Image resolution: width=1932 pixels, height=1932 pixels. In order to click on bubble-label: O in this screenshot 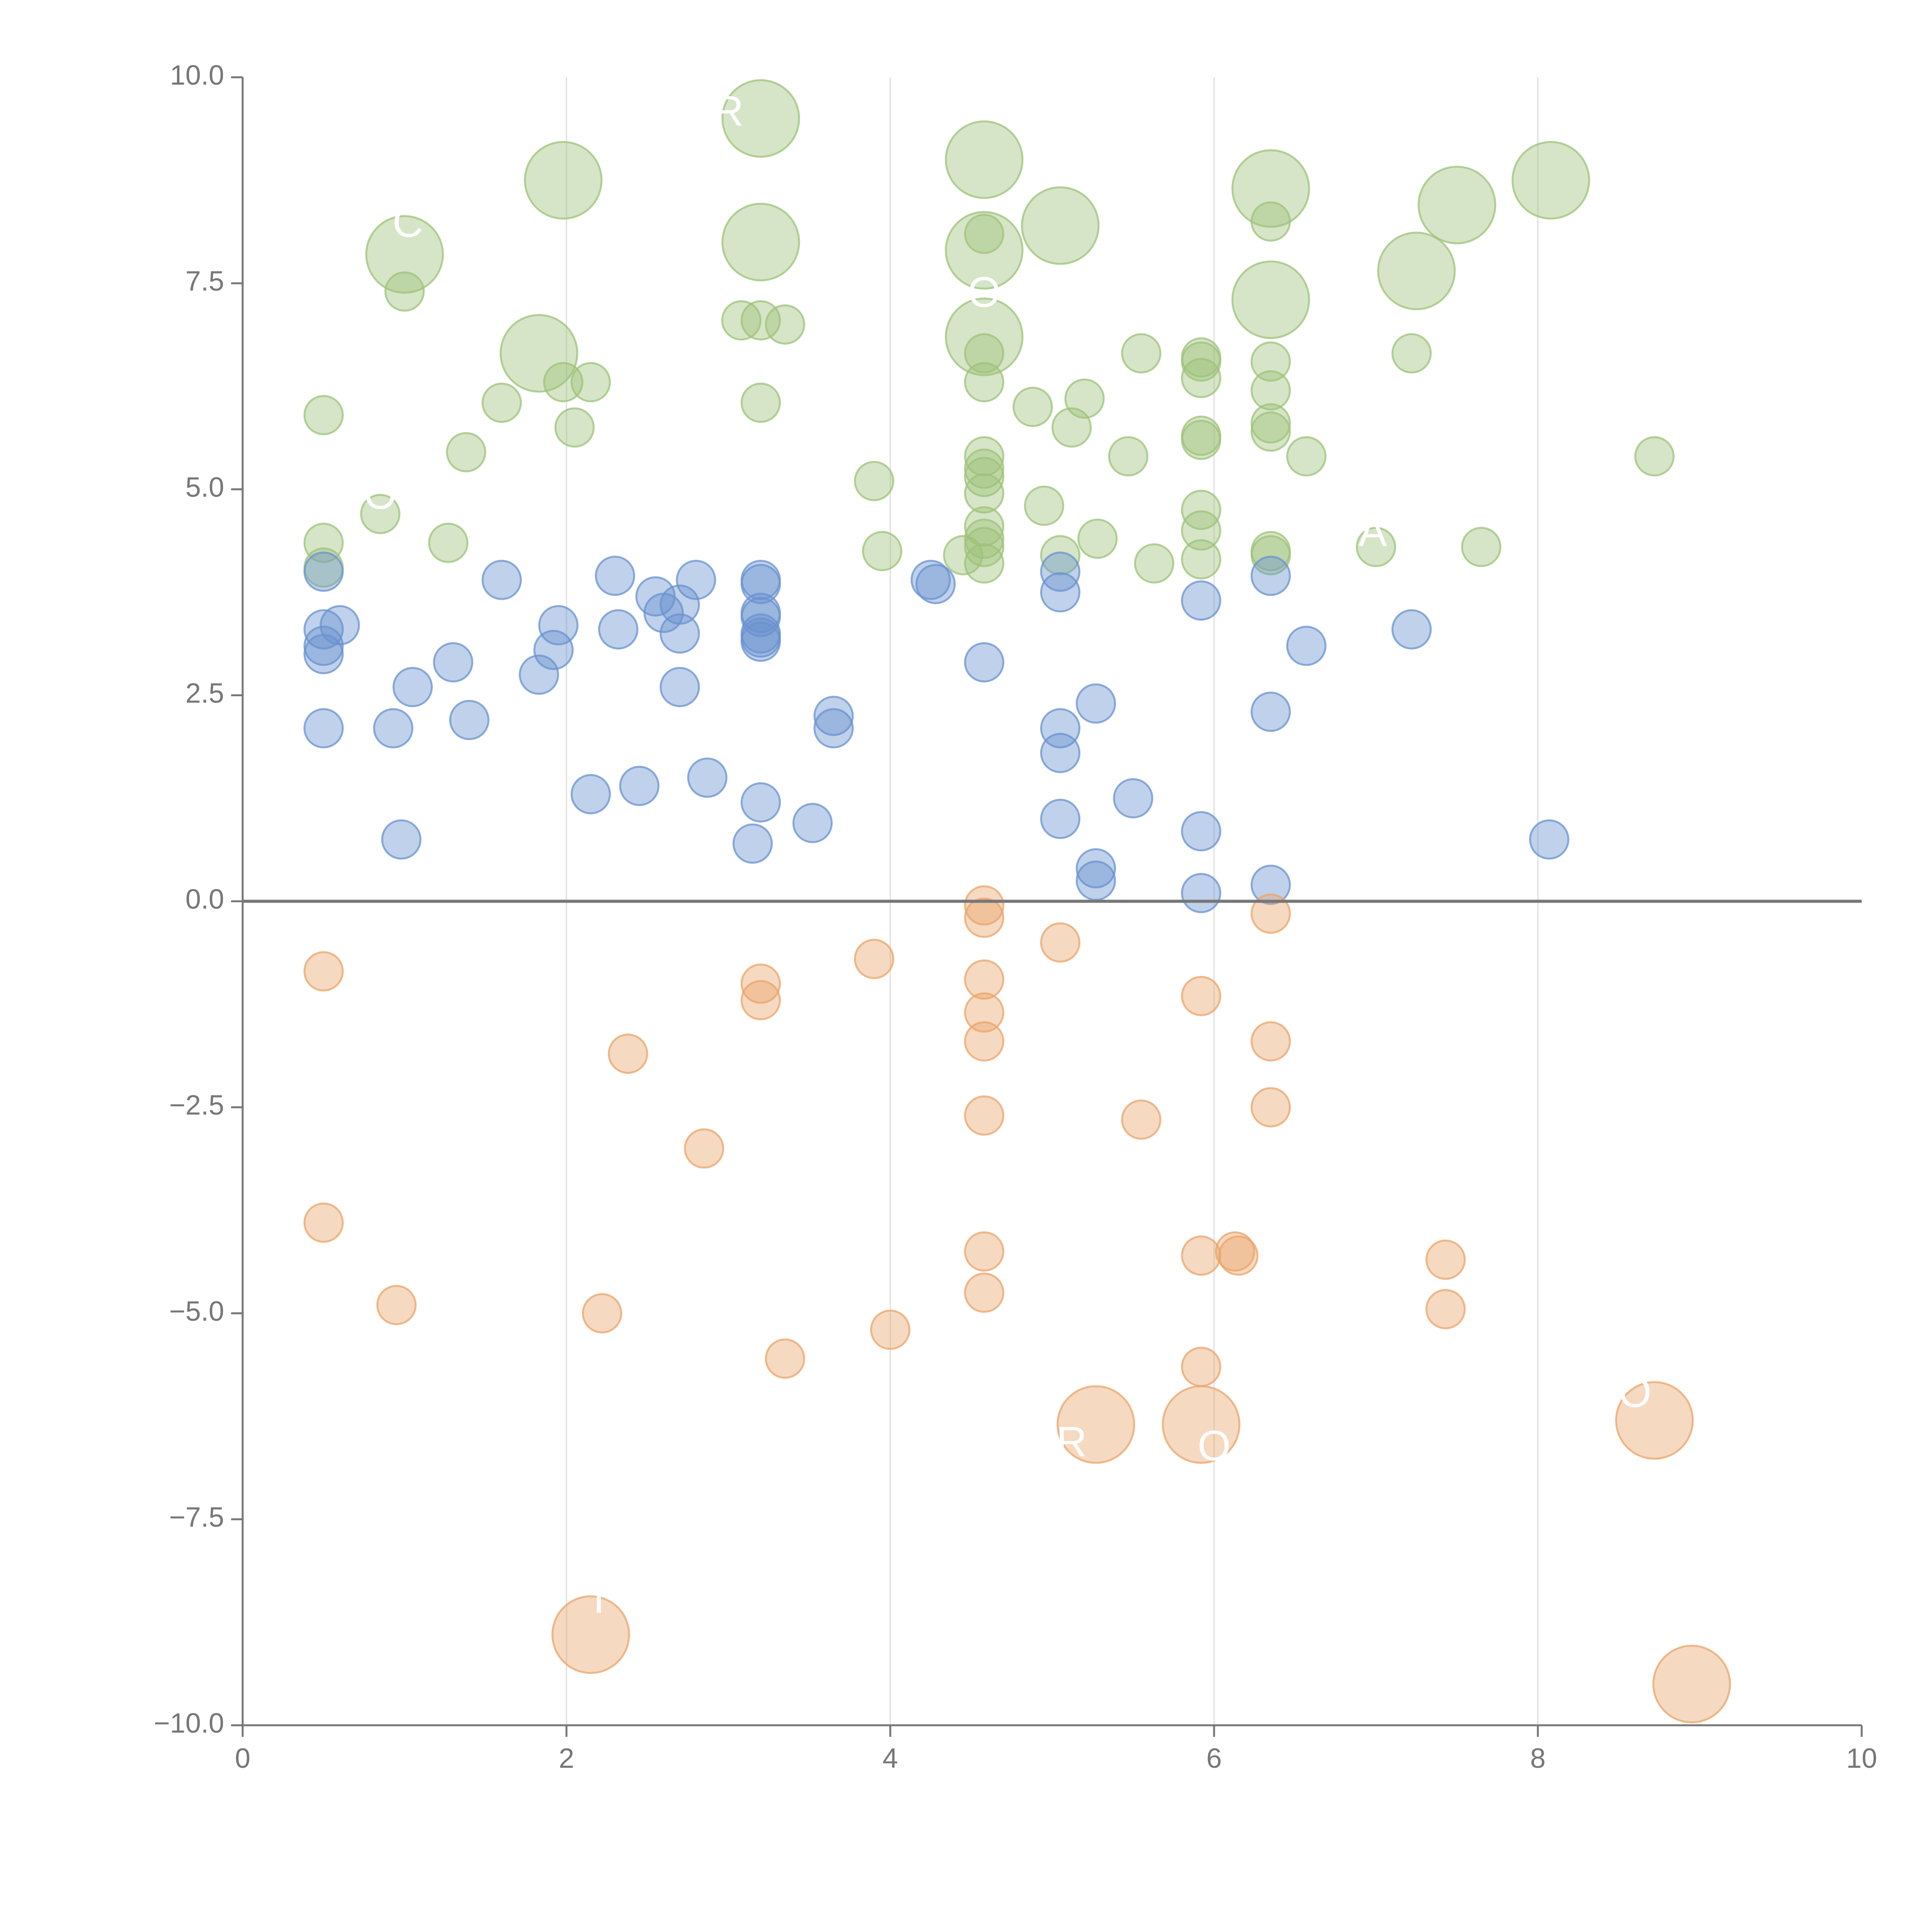, I will do `click(1214, 1446)`.